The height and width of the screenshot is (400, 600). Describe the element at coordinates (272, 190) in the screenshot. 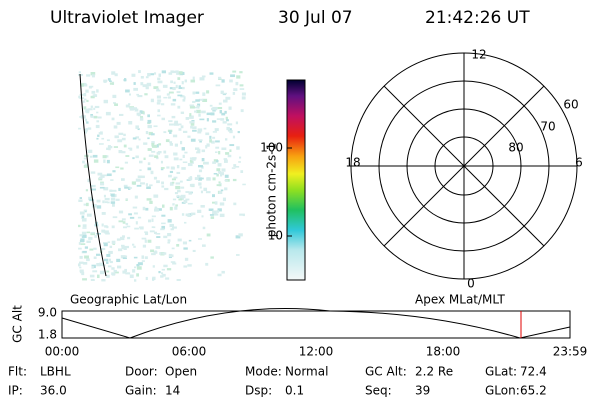

I see `colorbar-label: photon cm-2s-1` at that location.